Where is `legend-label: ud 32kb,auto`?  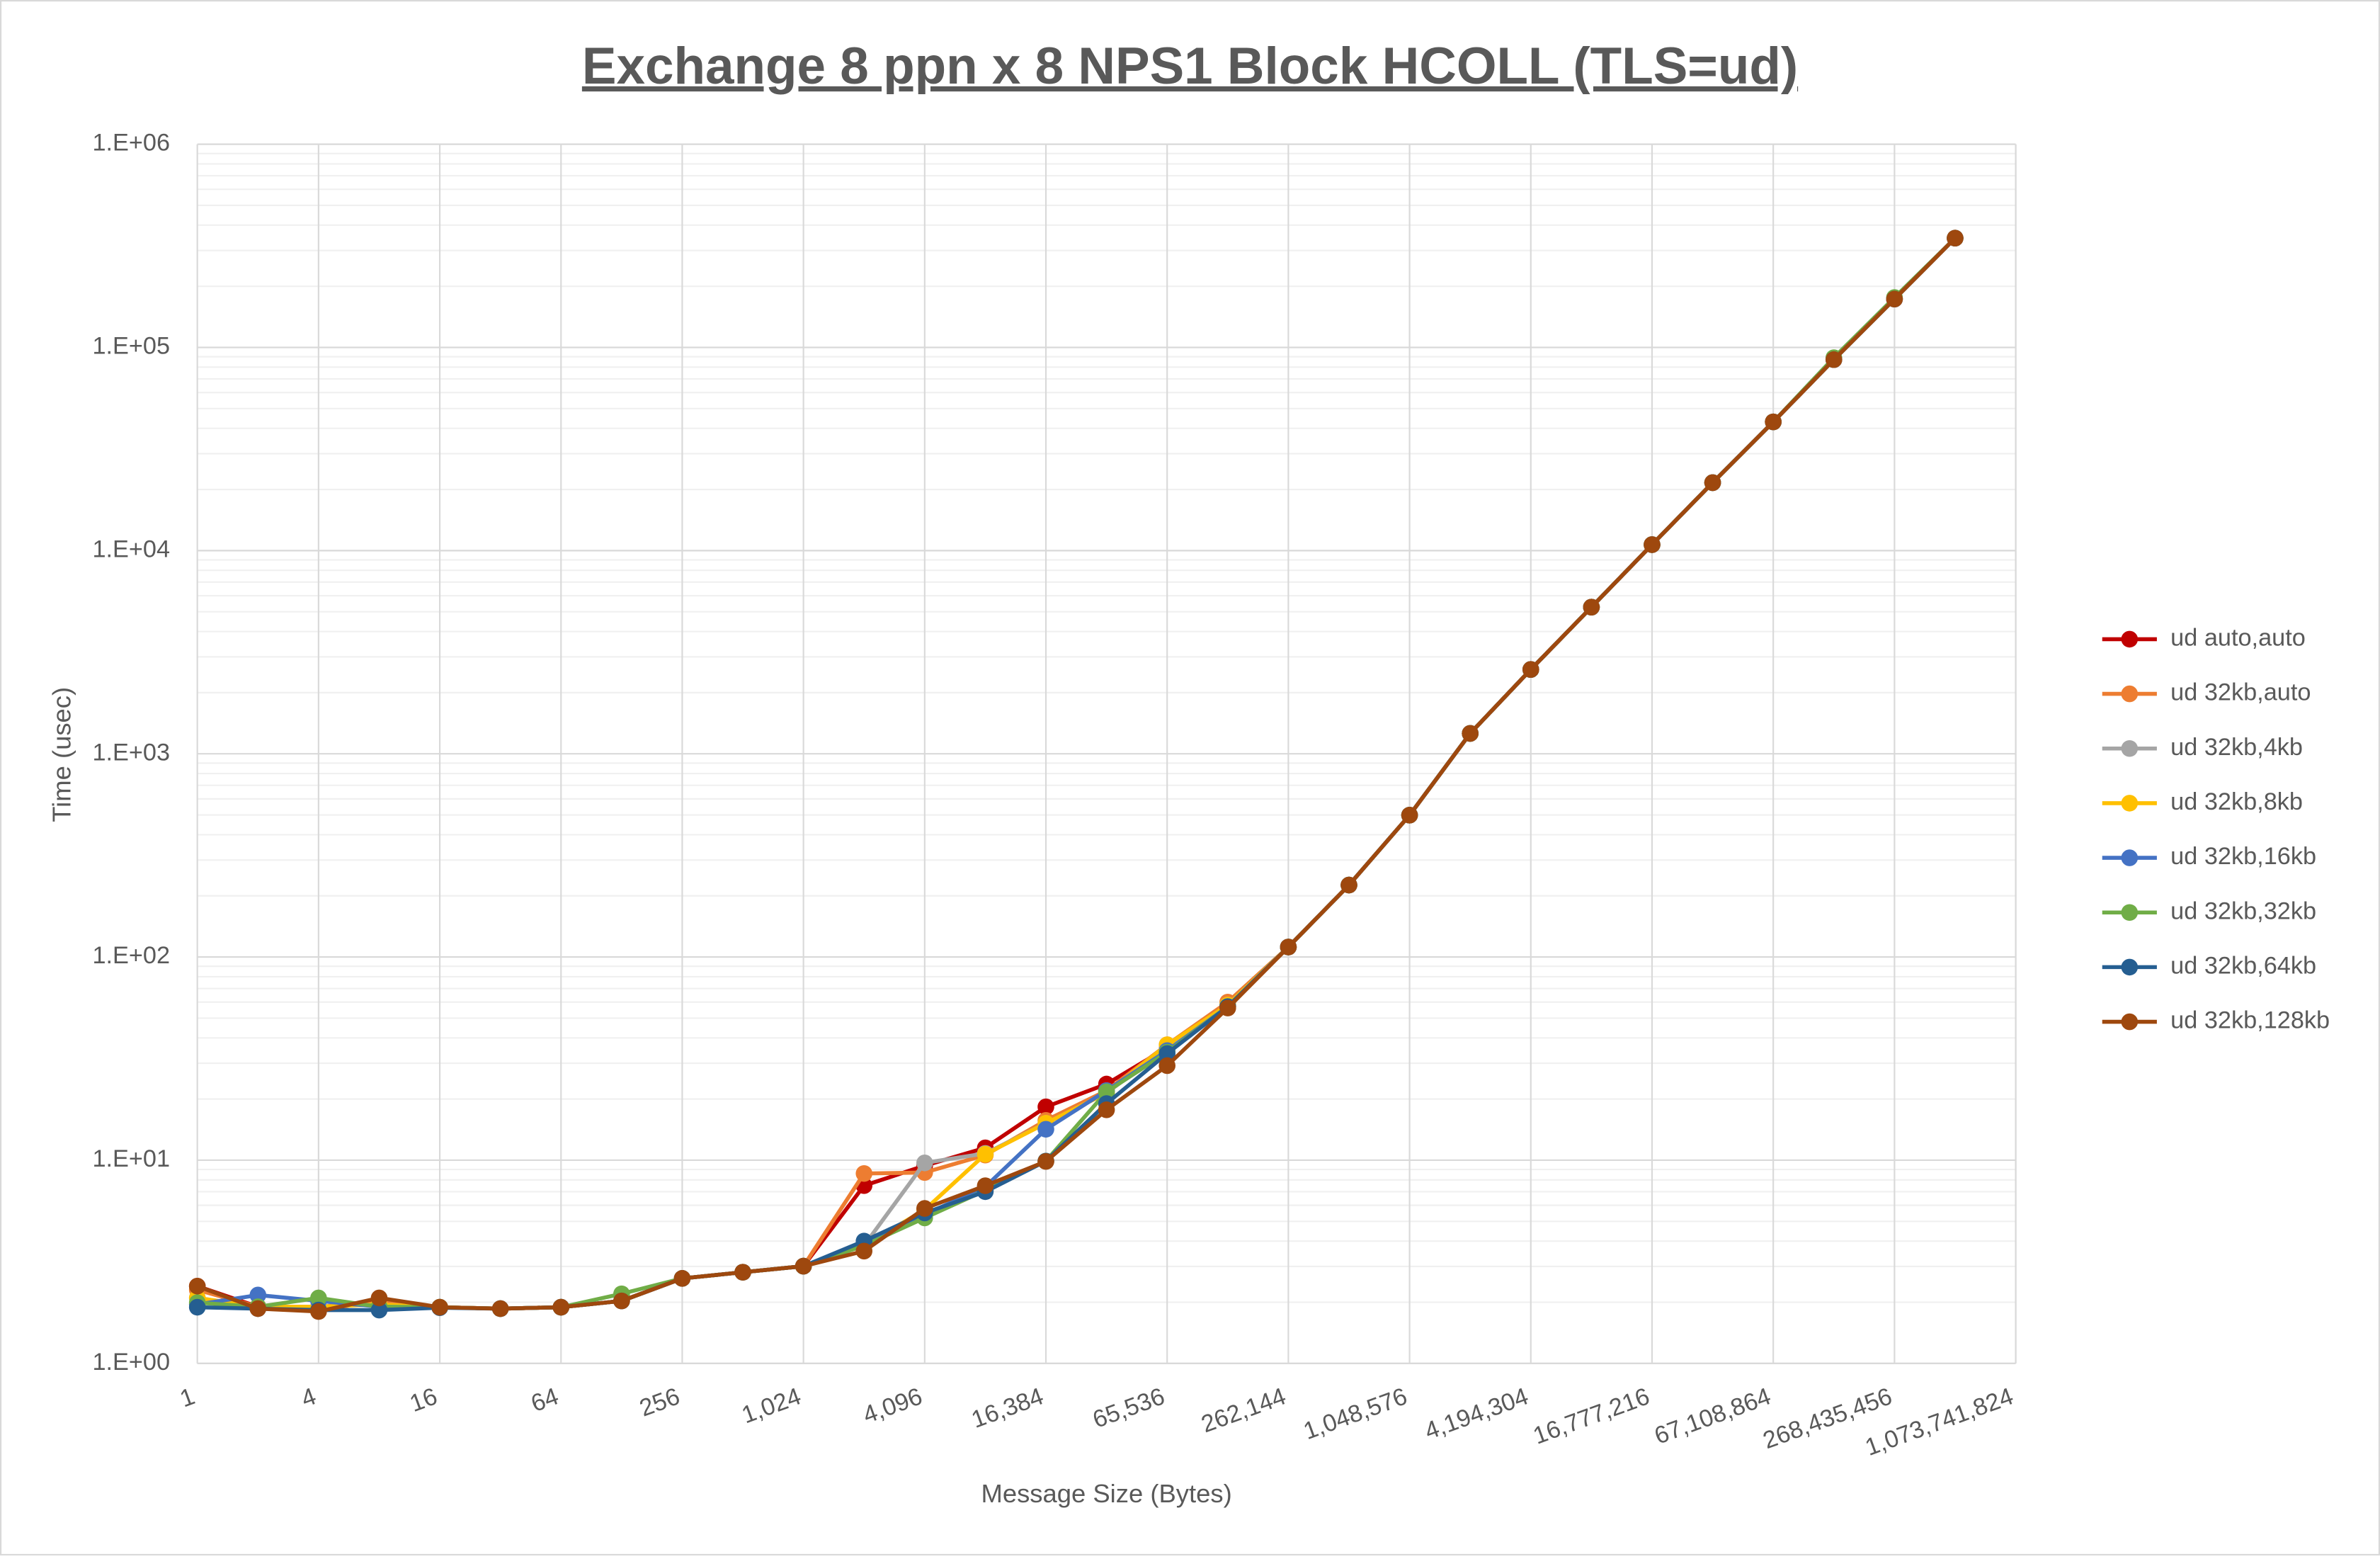 legend-label: ud 32kb,auto is located at coordinates (2240, 692).